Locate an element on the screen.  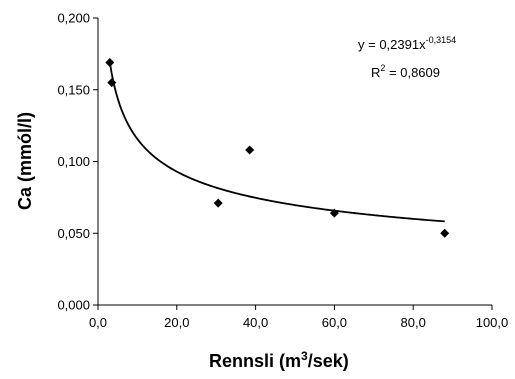
equation-label: y = 0,2391x-0,3154 is located at coordinates (407, 43).